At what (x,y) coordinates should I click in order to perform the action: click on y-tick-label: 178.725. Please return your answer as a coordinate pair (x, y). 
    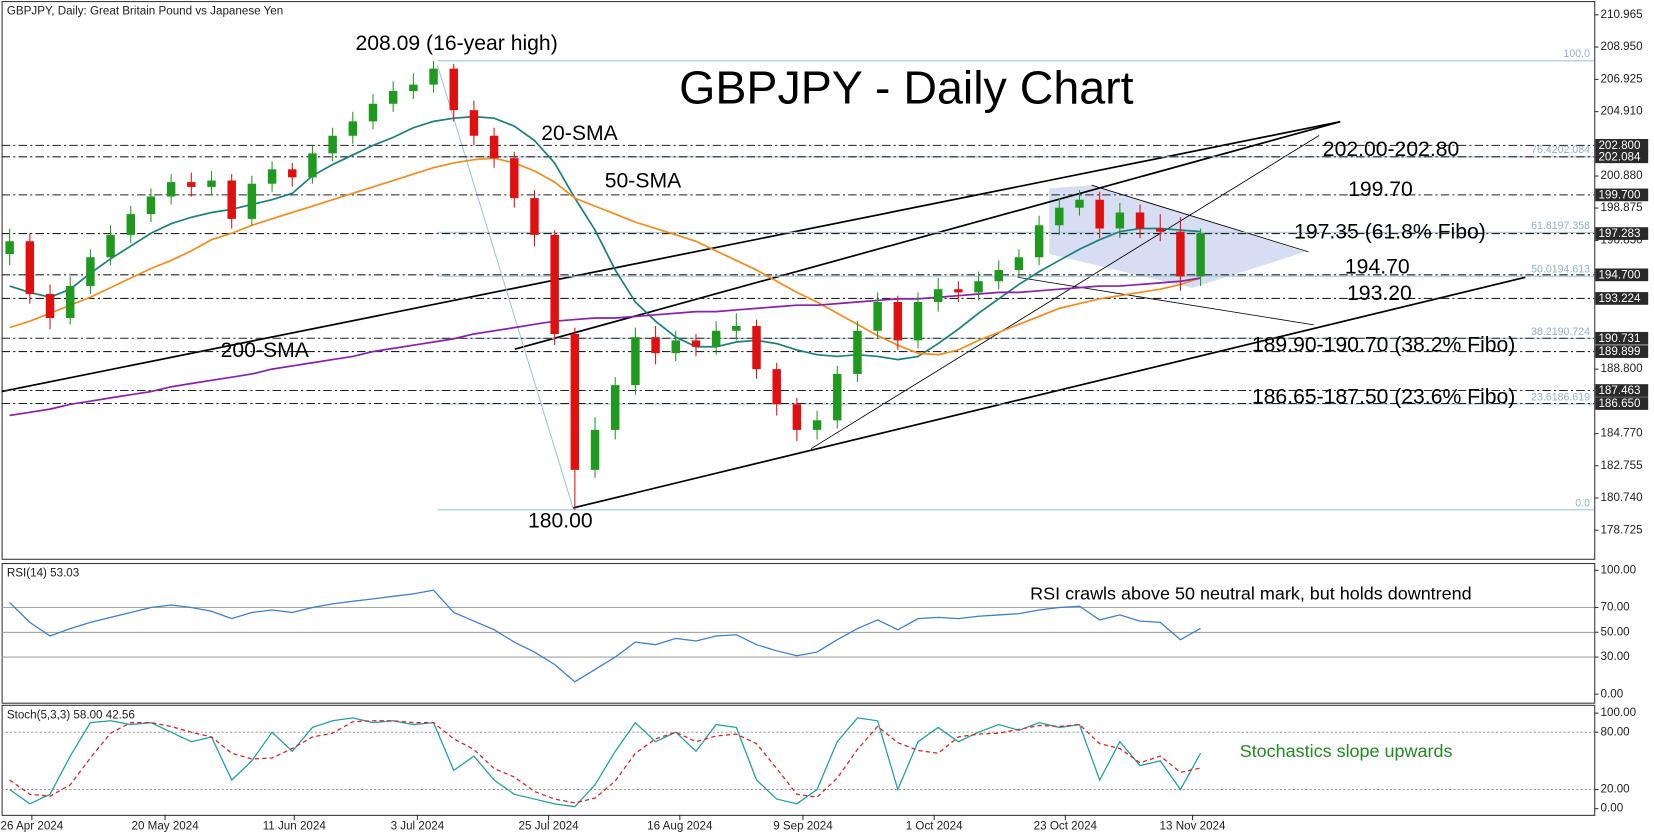
    Looking at the image, I should click on (1622, 529).